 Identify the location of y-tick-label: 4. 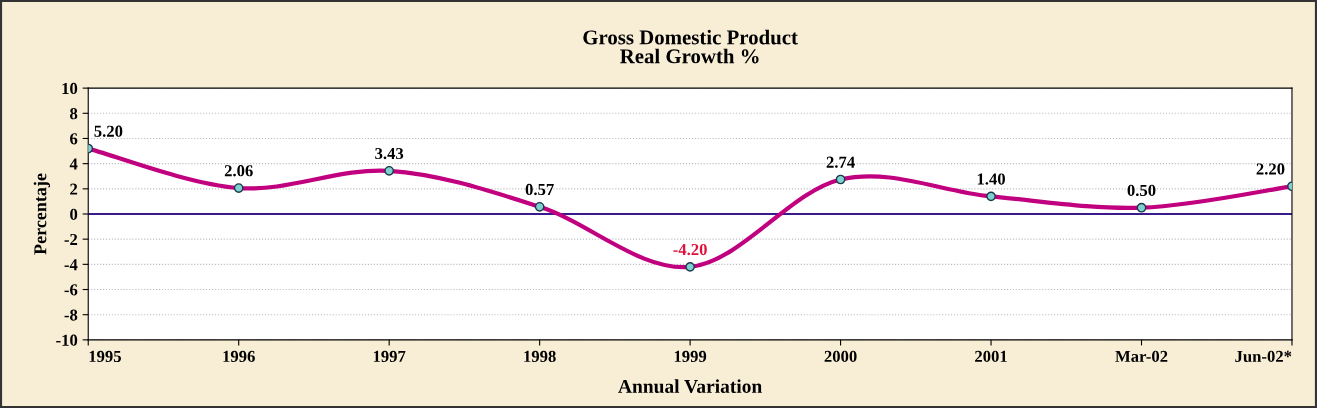
(73, 164).